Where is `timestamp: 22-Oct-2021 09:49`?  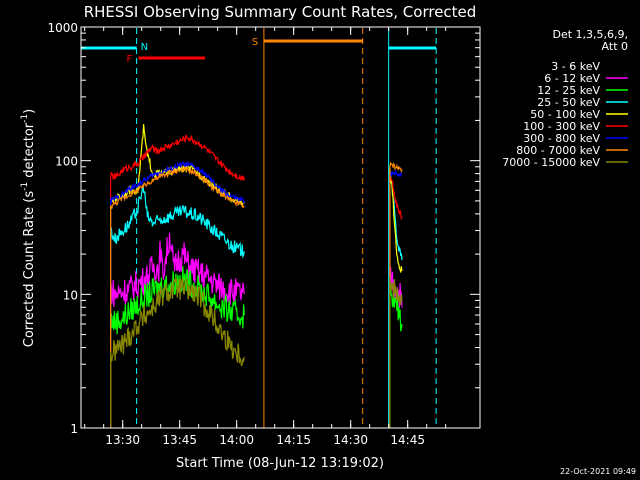 timestamp: 22-Oct-2021 09:49 is located at coordinates (598, 471).